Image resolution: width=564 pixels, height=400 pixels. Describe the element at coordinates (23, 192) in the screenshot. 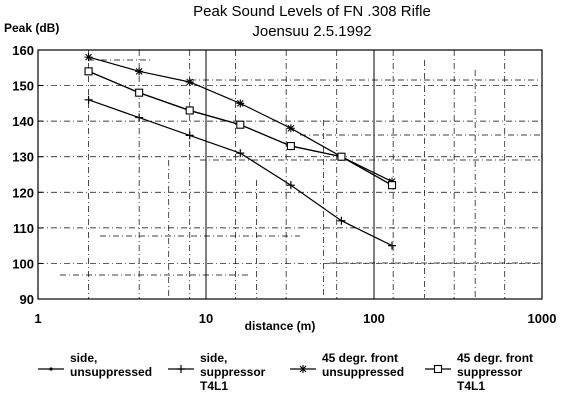

I see `y-tick-label: 120` at that location.